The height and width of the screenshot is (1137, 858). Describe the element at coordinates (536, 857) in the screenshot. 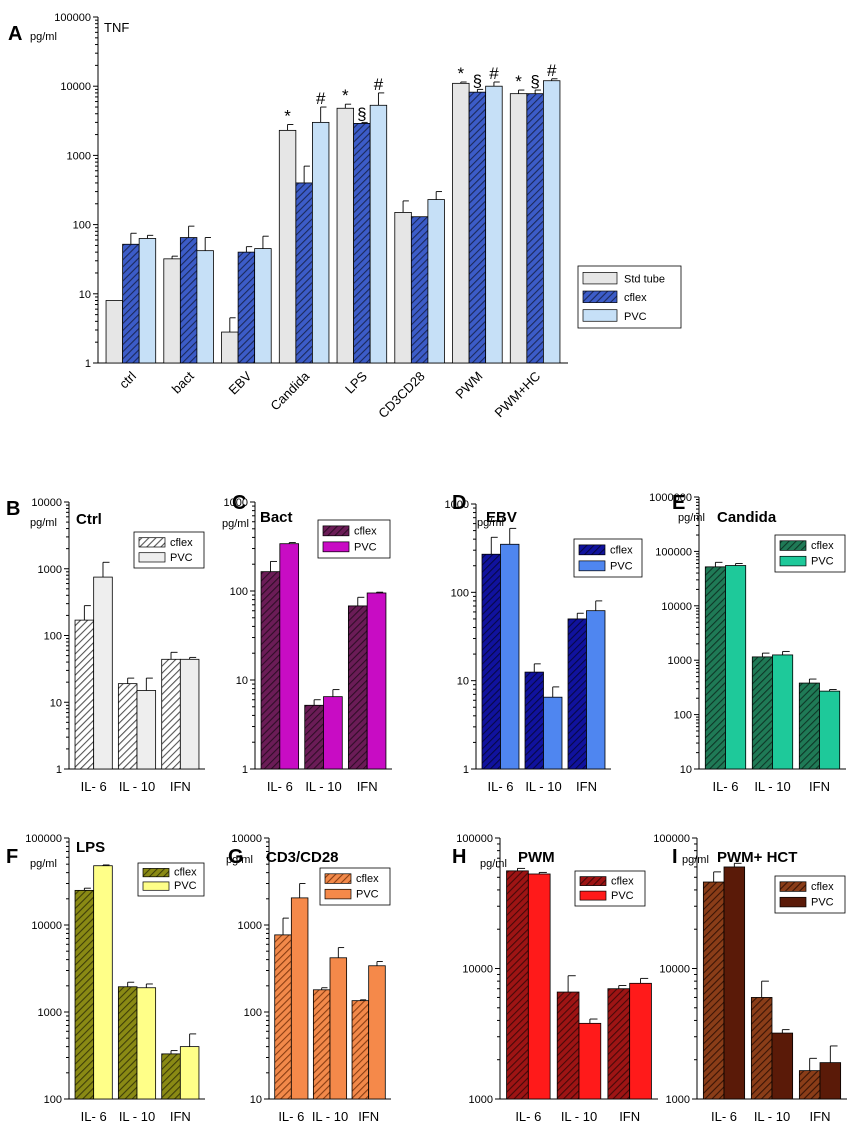

I see `chart-title: PWM` at that location.